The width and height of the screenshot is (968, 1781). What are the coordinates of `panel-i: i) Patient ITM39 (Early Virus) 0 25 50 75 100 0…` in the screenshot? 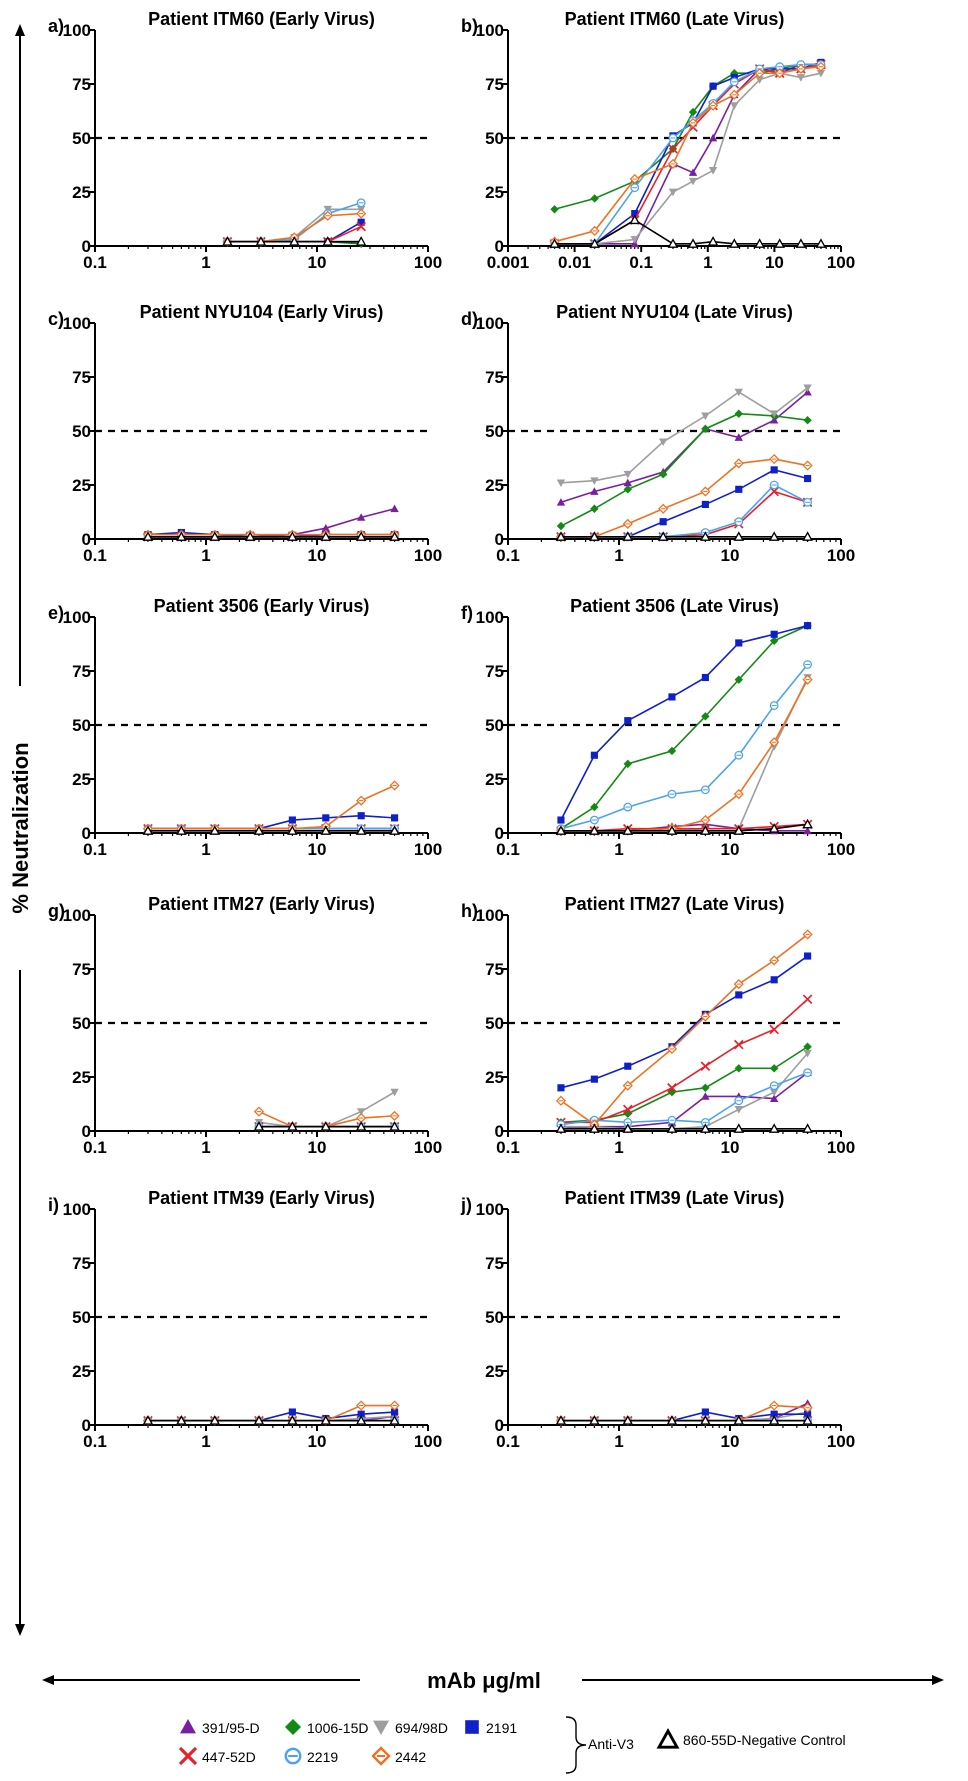 It's located at (245, 1319).